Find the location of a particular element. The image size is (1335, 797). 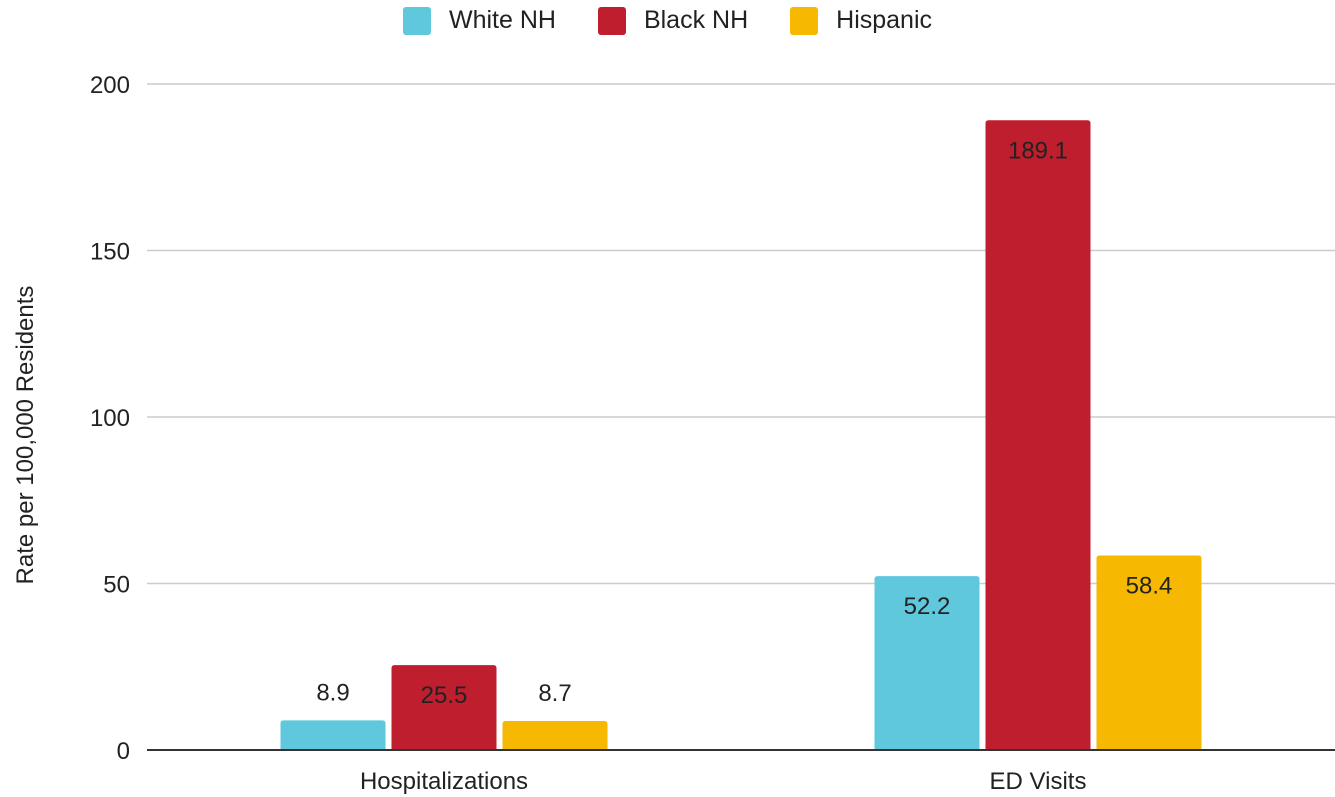

data-label: 52.2 is located at coordinates (927, 606).